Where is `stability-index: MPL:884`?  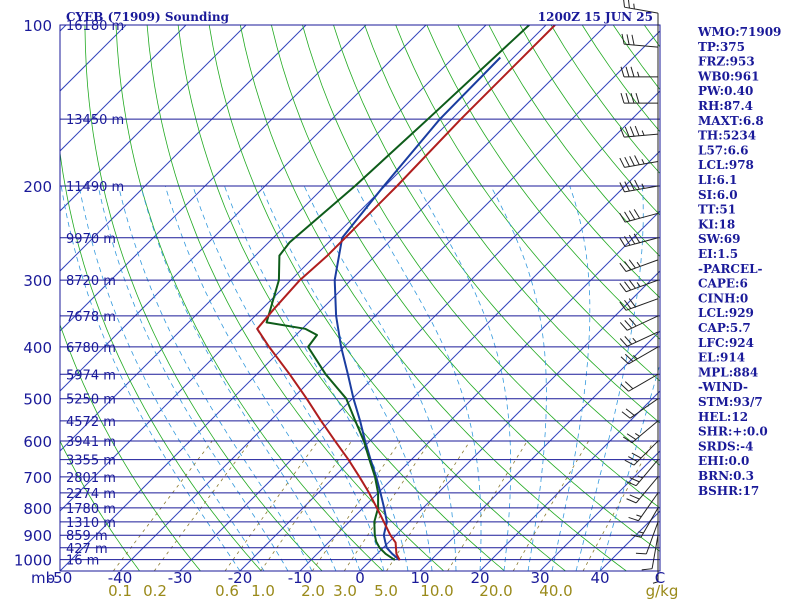 stability-index: MPL:884 is located at coordinates (728, 372).